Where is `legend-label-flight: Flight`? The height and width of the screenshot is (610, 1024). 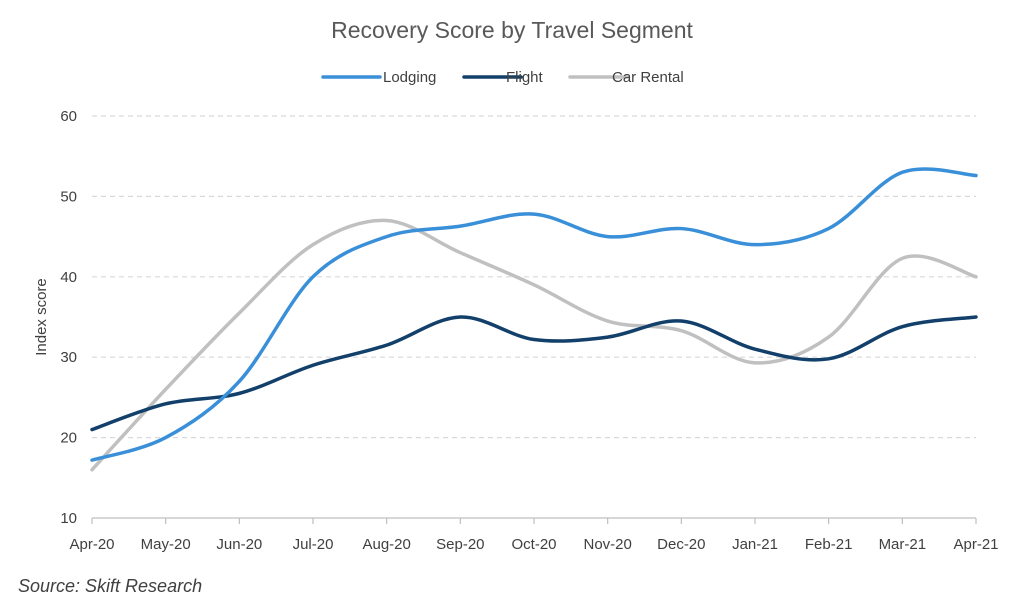 legend-label-flight: Flight is located at coordinates (525, 77).